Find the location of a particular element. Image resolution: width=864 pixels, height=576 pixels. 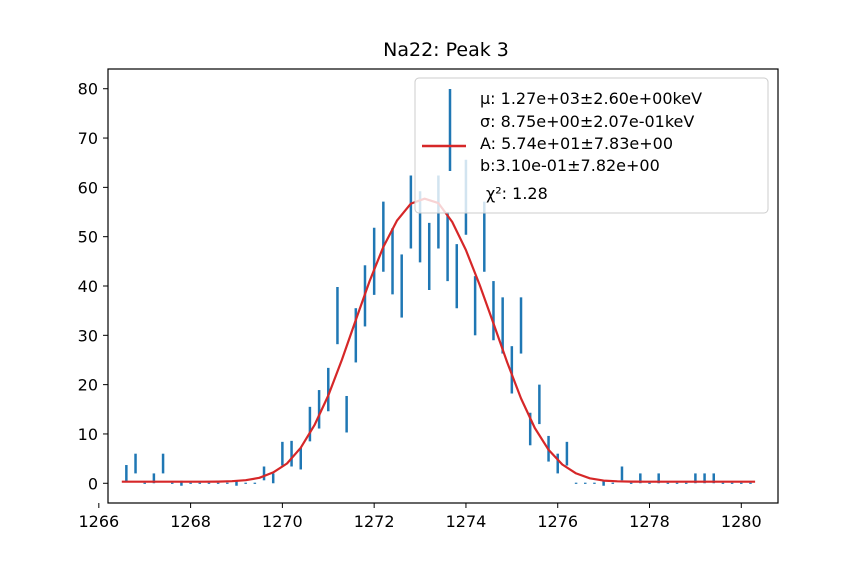

x-axis-ticks: 1266 1268 1270 1272 1274 1276 1278 1280 is located at coordinates (420, 517).